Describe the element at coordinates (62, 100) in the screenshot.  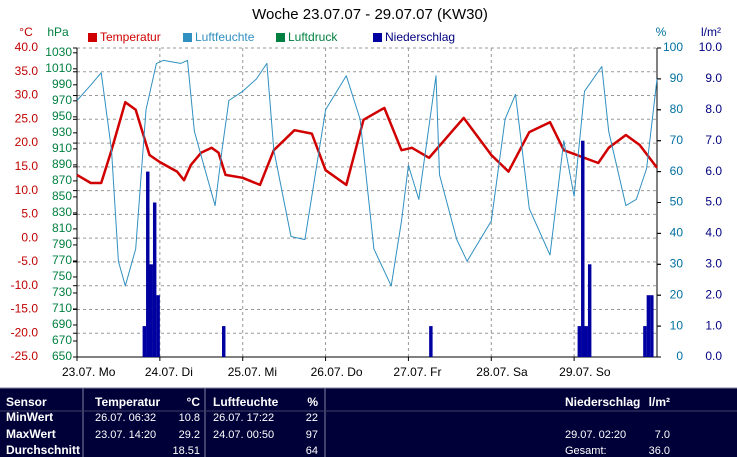
I see `y2-tick-label: 970` at that location.